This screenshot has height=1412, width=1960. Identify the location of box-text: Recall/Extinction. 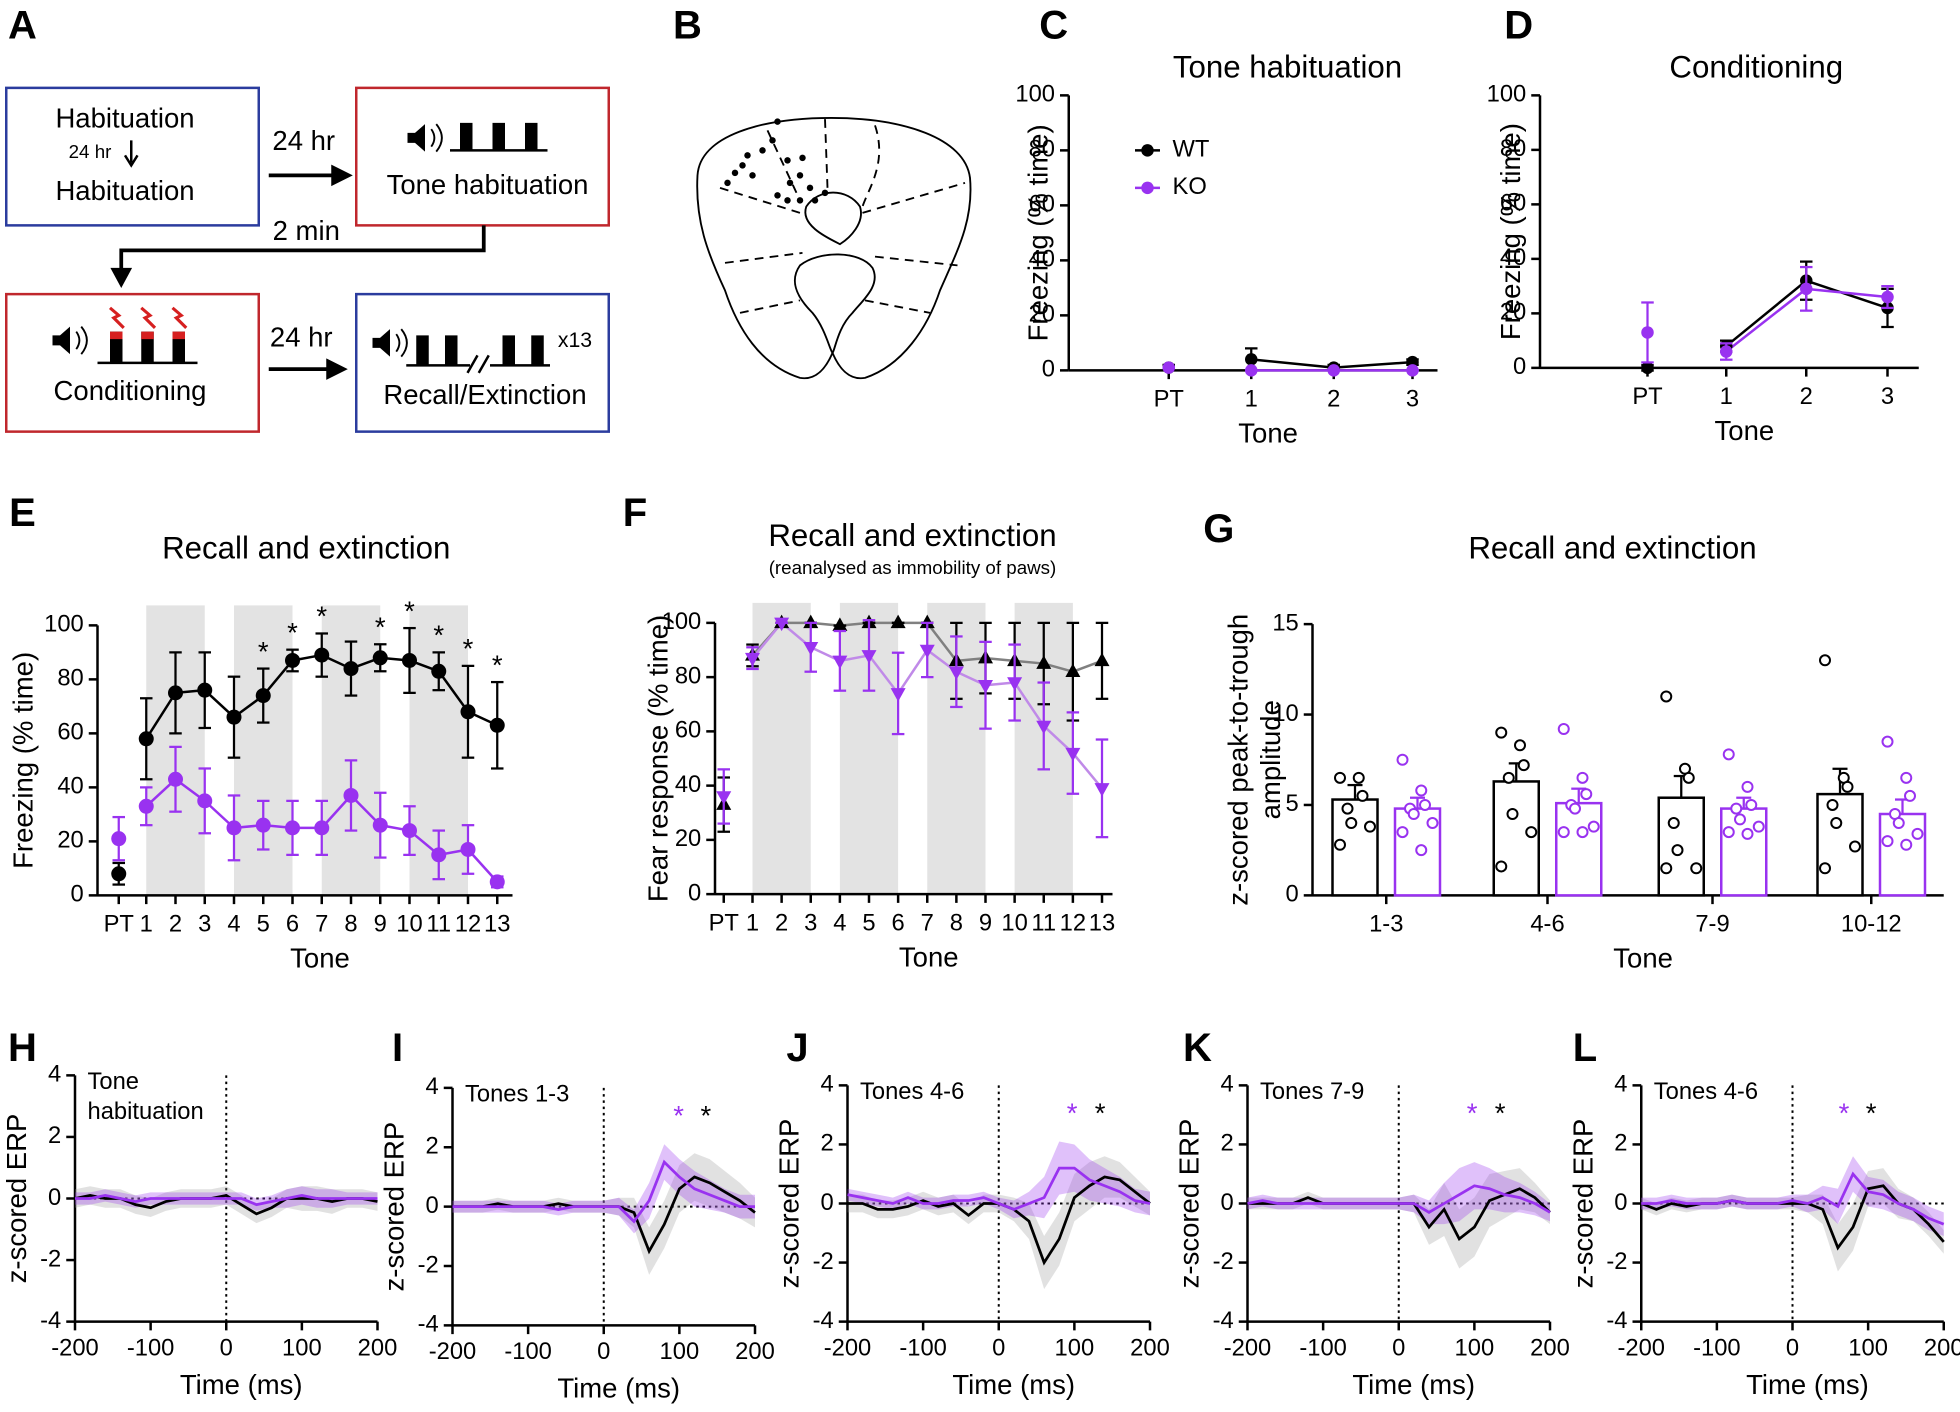
(484, 394).